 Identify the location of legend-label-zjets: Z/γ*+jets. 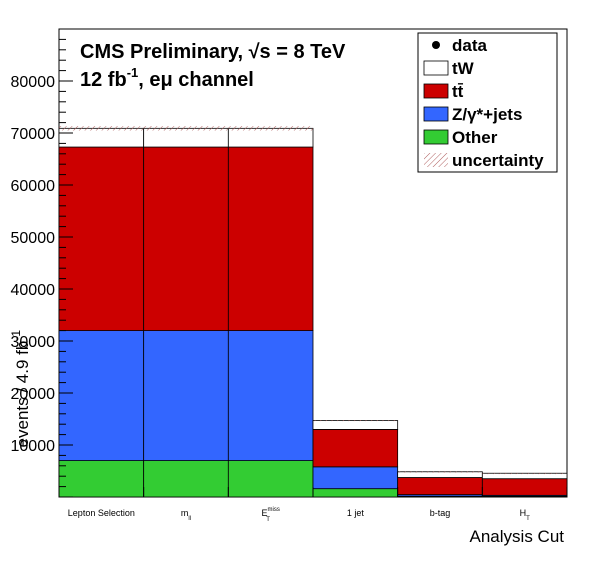
(487, 114).